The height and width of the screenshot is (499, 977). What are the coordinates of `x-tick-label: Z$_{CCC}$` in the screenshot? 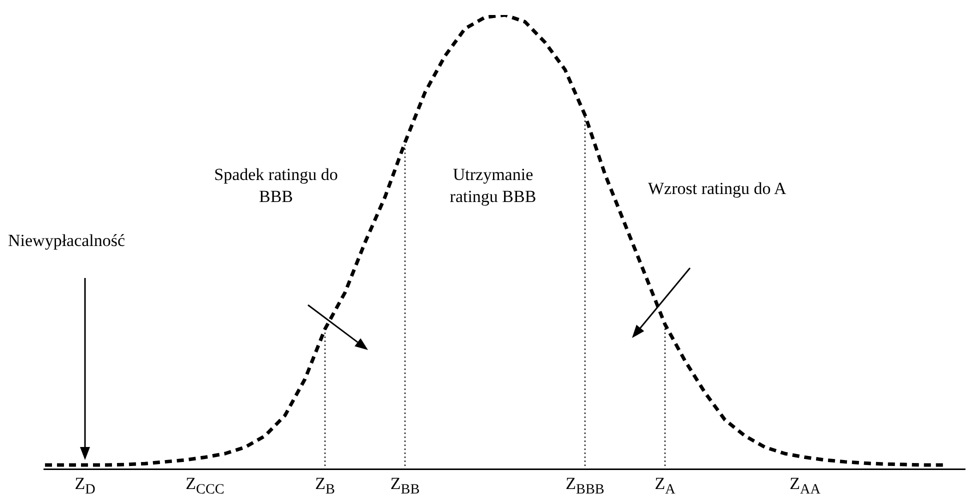 It's located at (205, 486).